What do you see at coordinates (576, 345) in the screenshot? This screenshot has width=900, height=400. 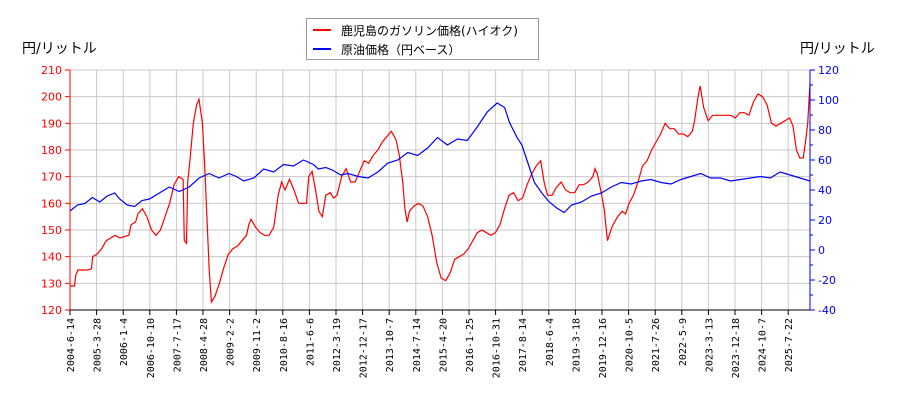 I see `x-axis-tick-label: 2019-3-18` at bounding box center [576, 345].